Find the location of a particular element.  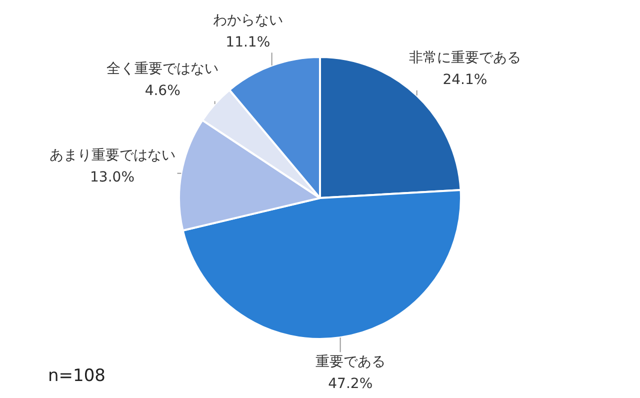

data-label: 24.1% is located at coordinates (465, 80).